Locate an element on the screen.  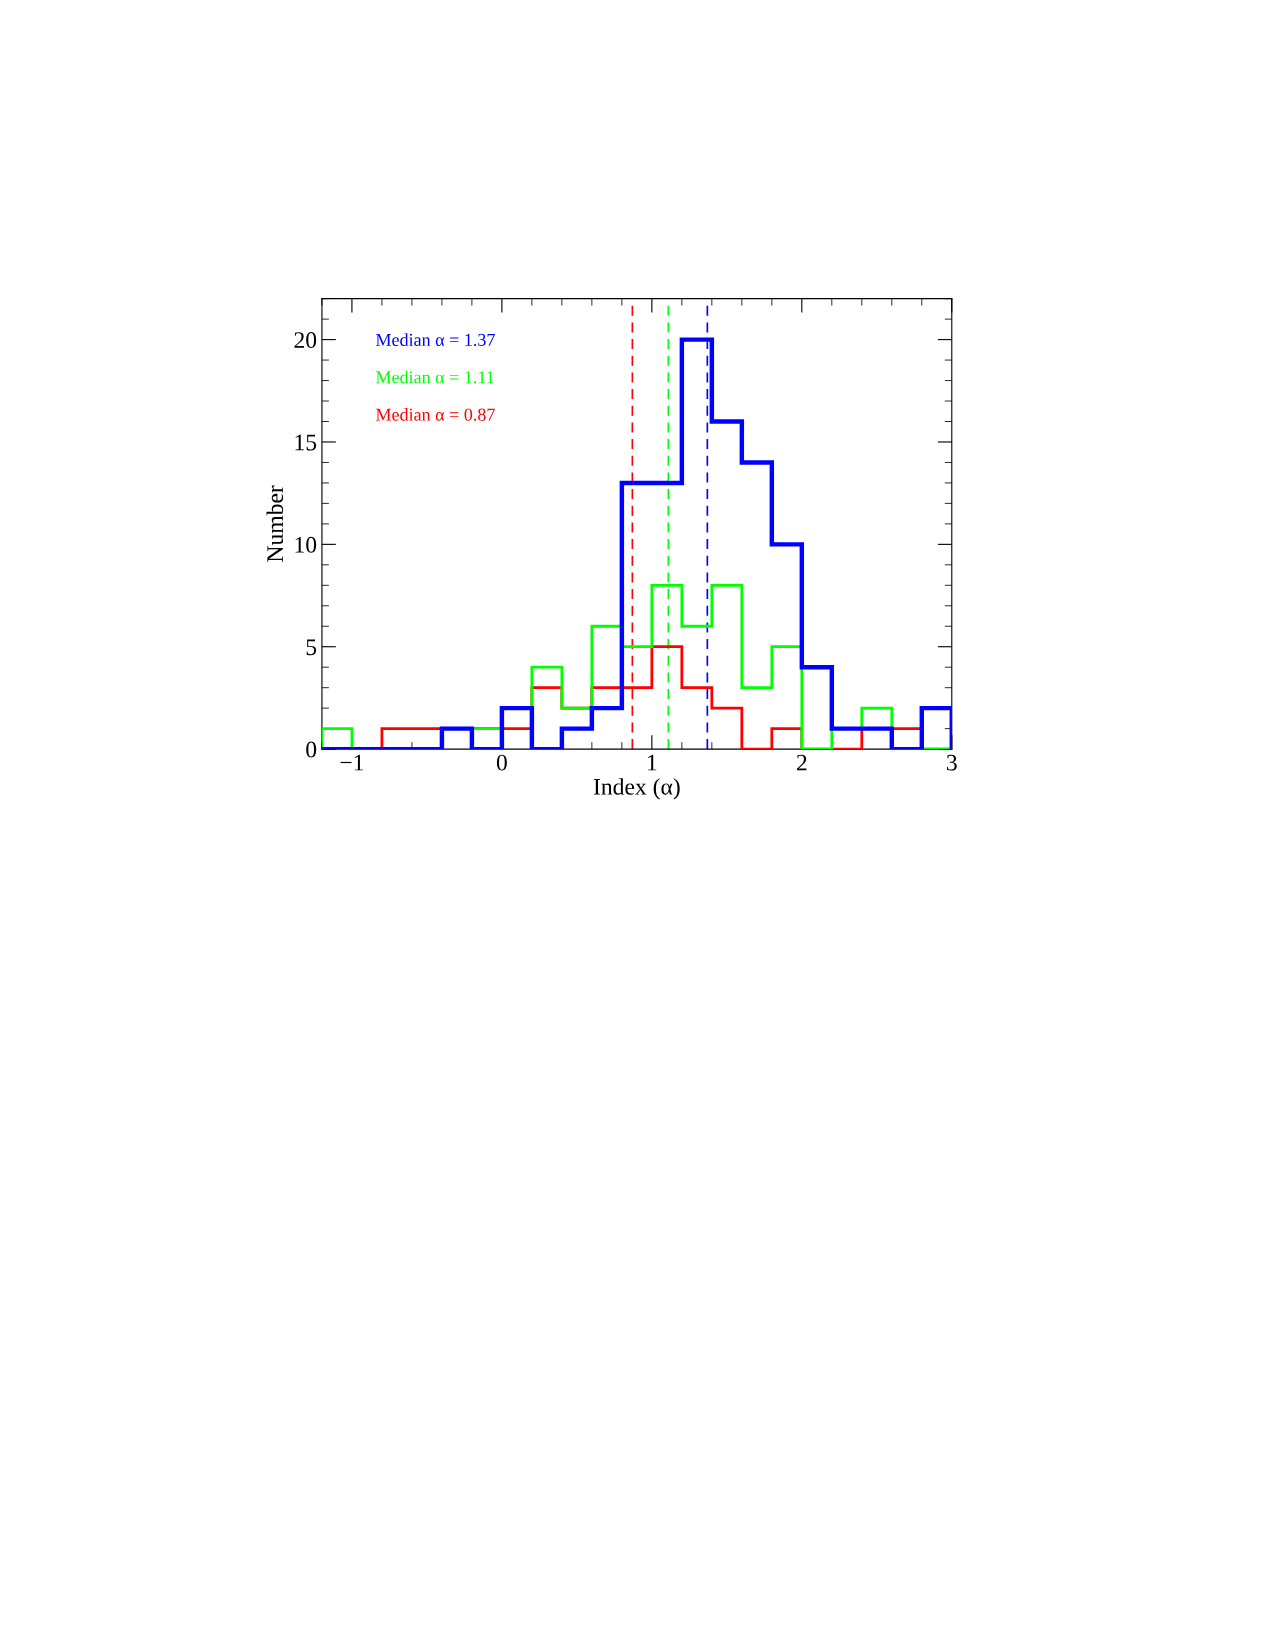
y-tick-label: 15 is located at coordinates (306, 442).